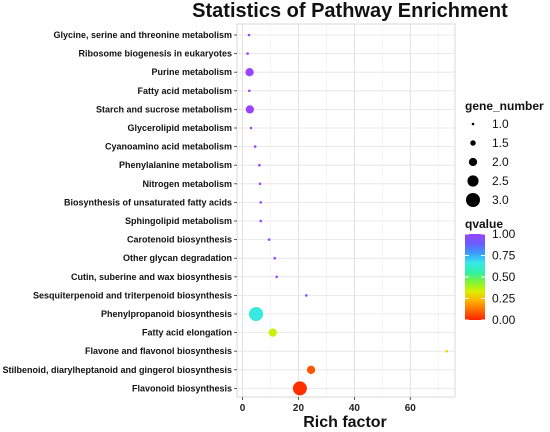 The image size is (550, 432). Describe the element at coordinates (243, 408) in the screenshot. I see `x-tick-label: 0` at that location.